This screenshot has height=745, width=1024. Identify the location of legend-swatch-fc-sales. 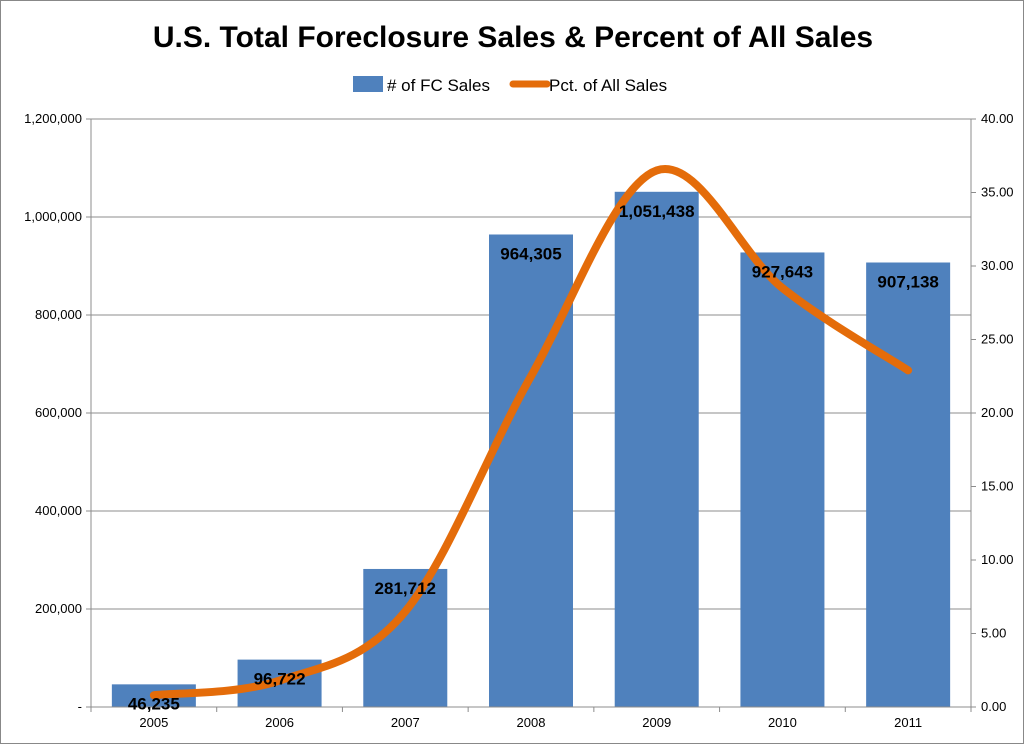
(368, 84).